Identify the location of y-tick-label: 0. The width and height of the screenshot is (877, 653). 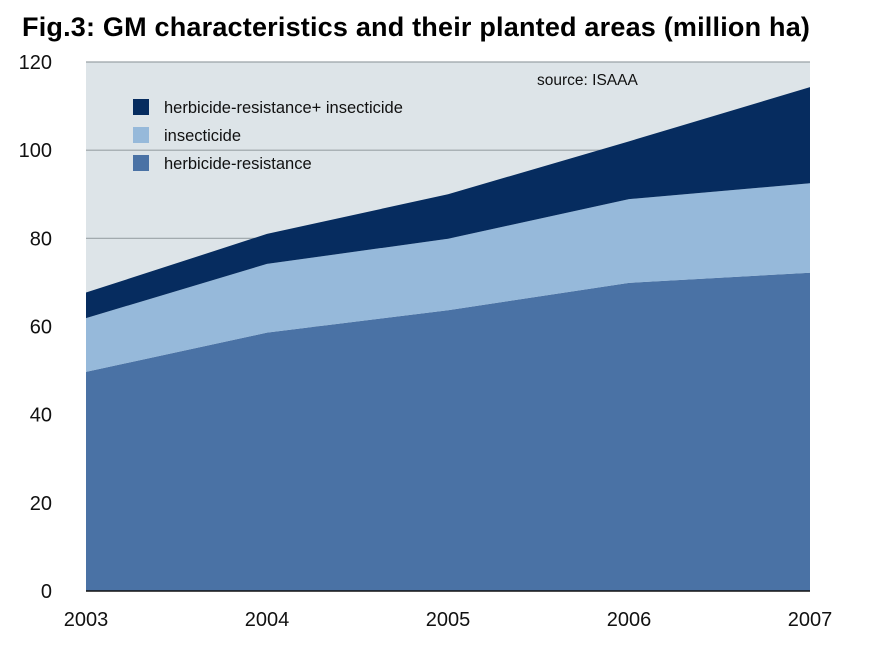
(46, 592).